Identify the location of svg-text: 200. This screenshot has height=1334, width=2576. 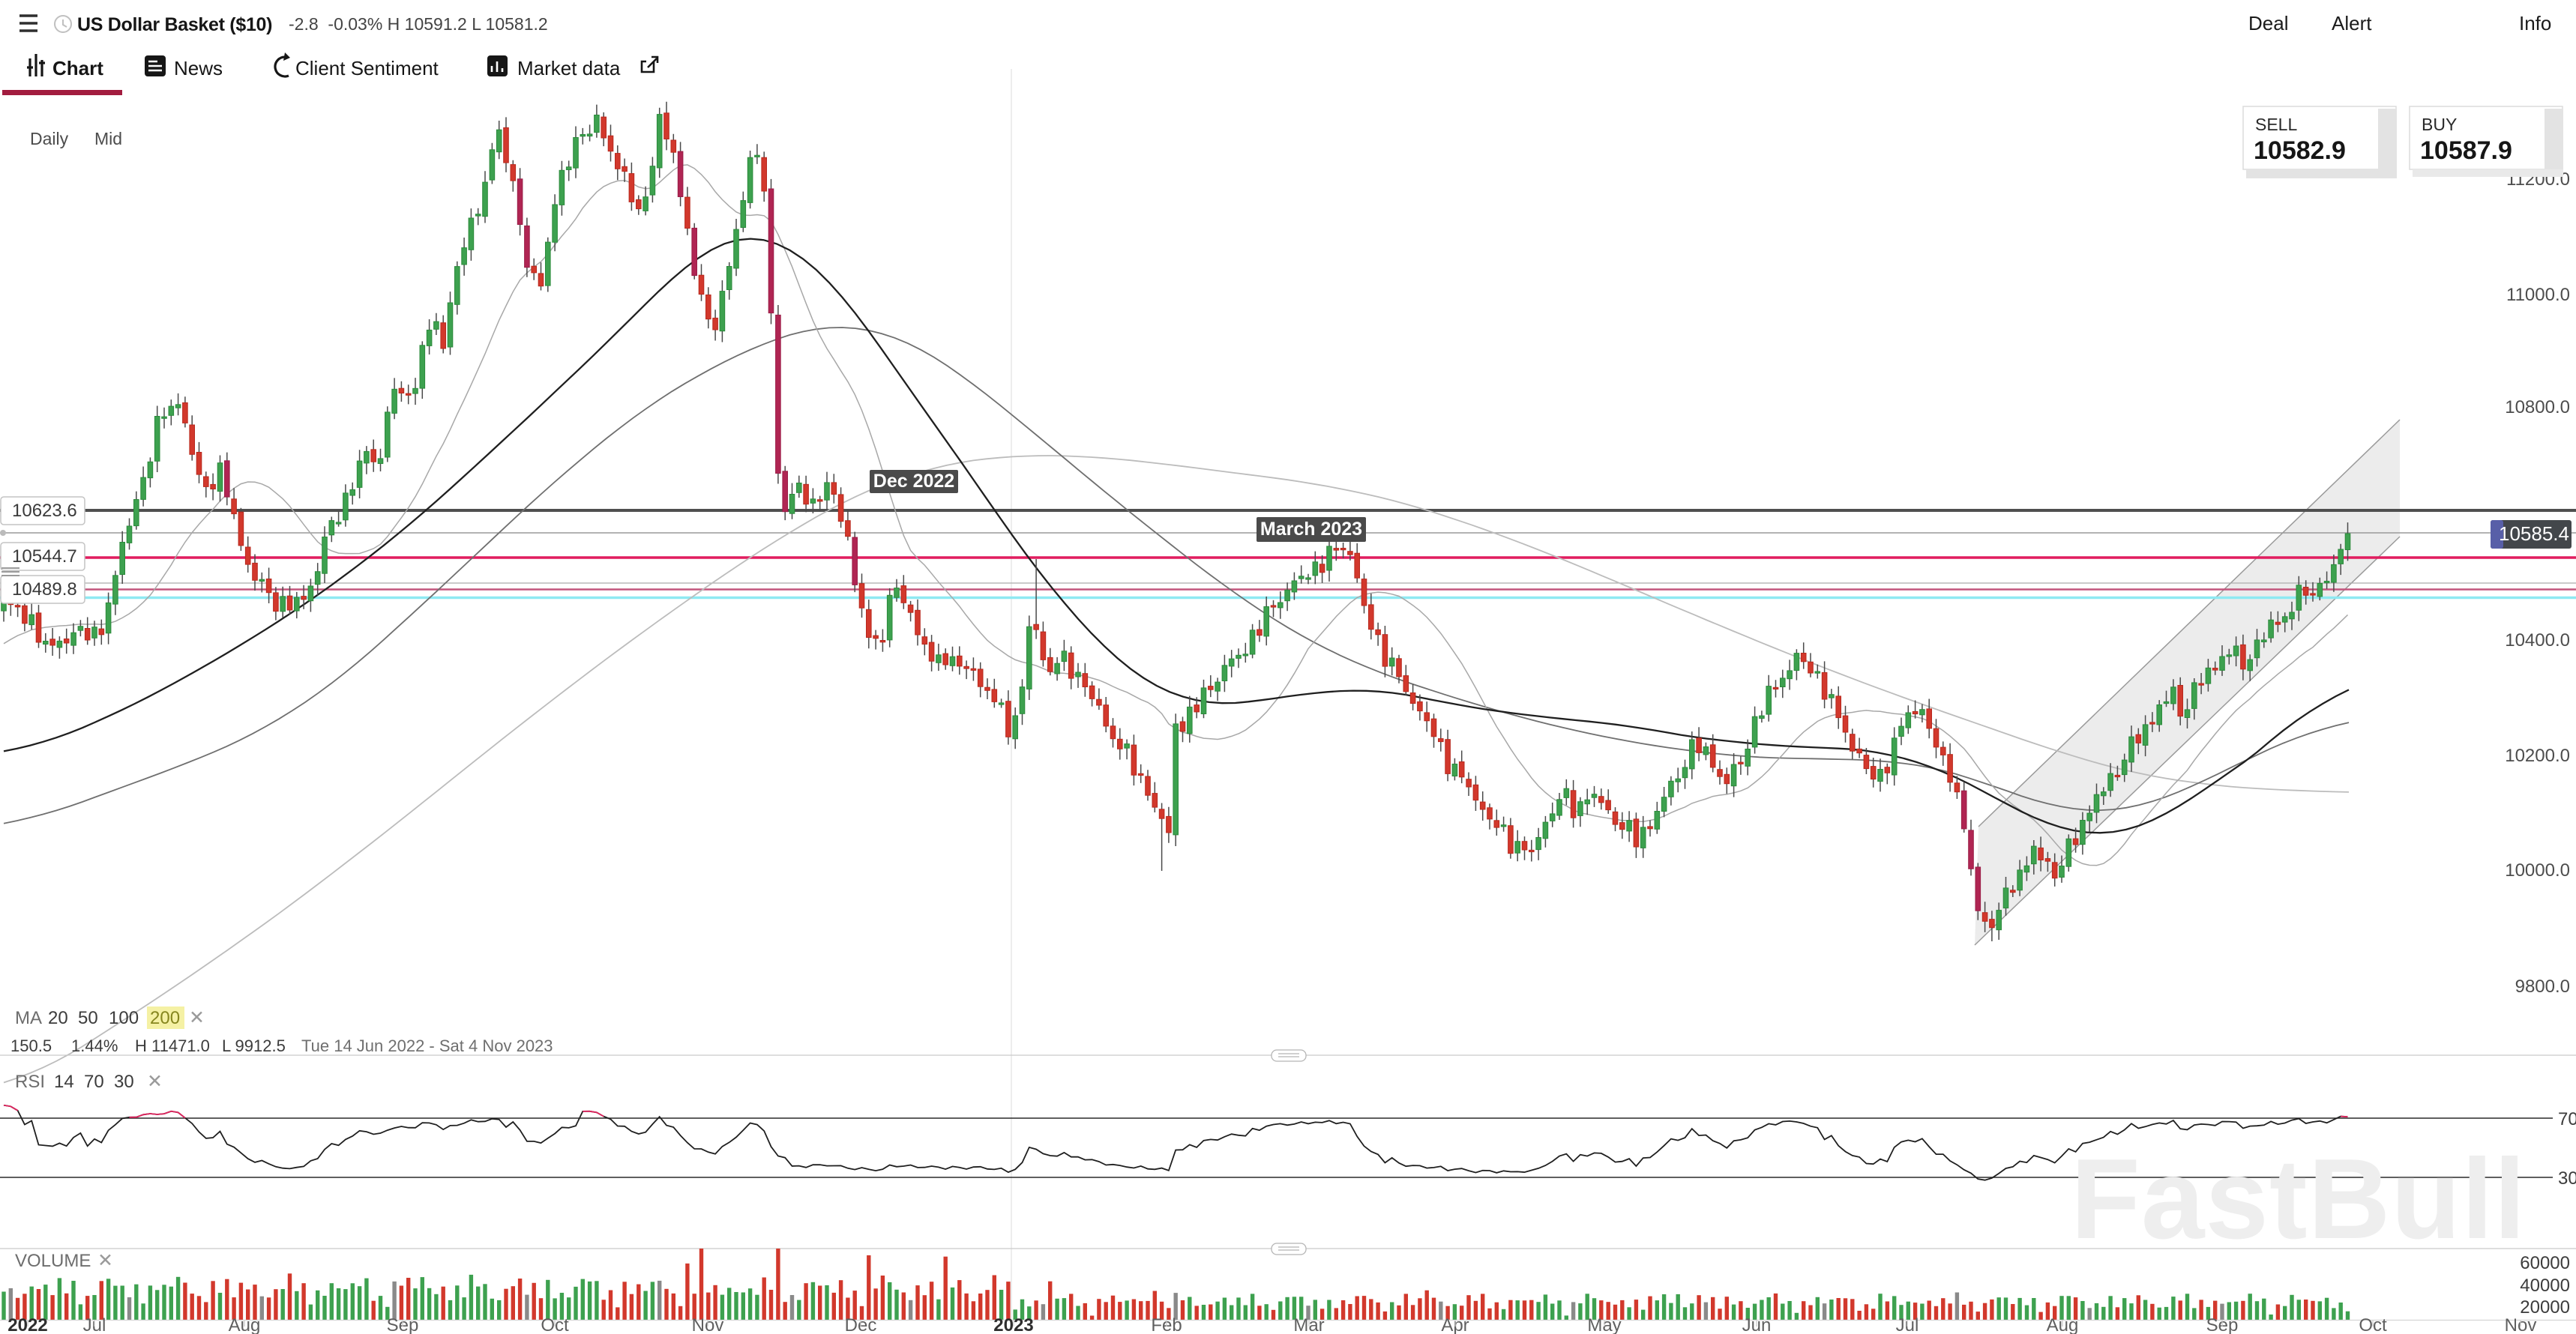
(165, 1018).